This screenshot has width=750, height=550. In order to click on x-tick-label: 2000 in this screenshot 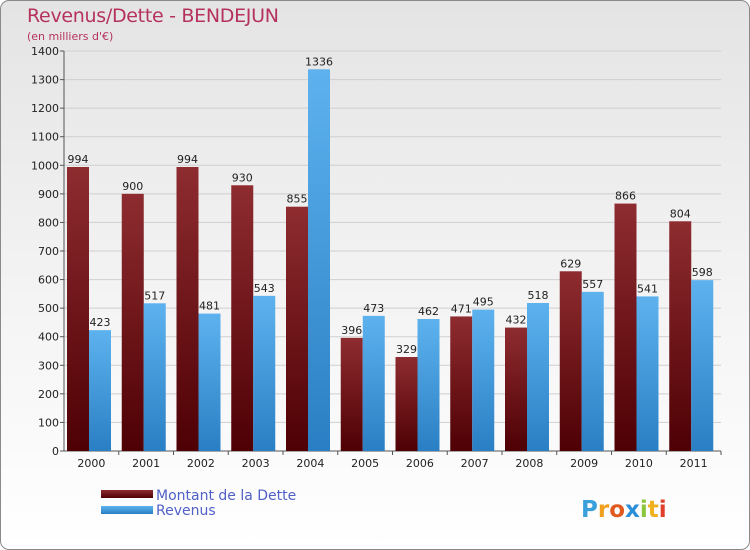, I will do `click(91, 463)`.